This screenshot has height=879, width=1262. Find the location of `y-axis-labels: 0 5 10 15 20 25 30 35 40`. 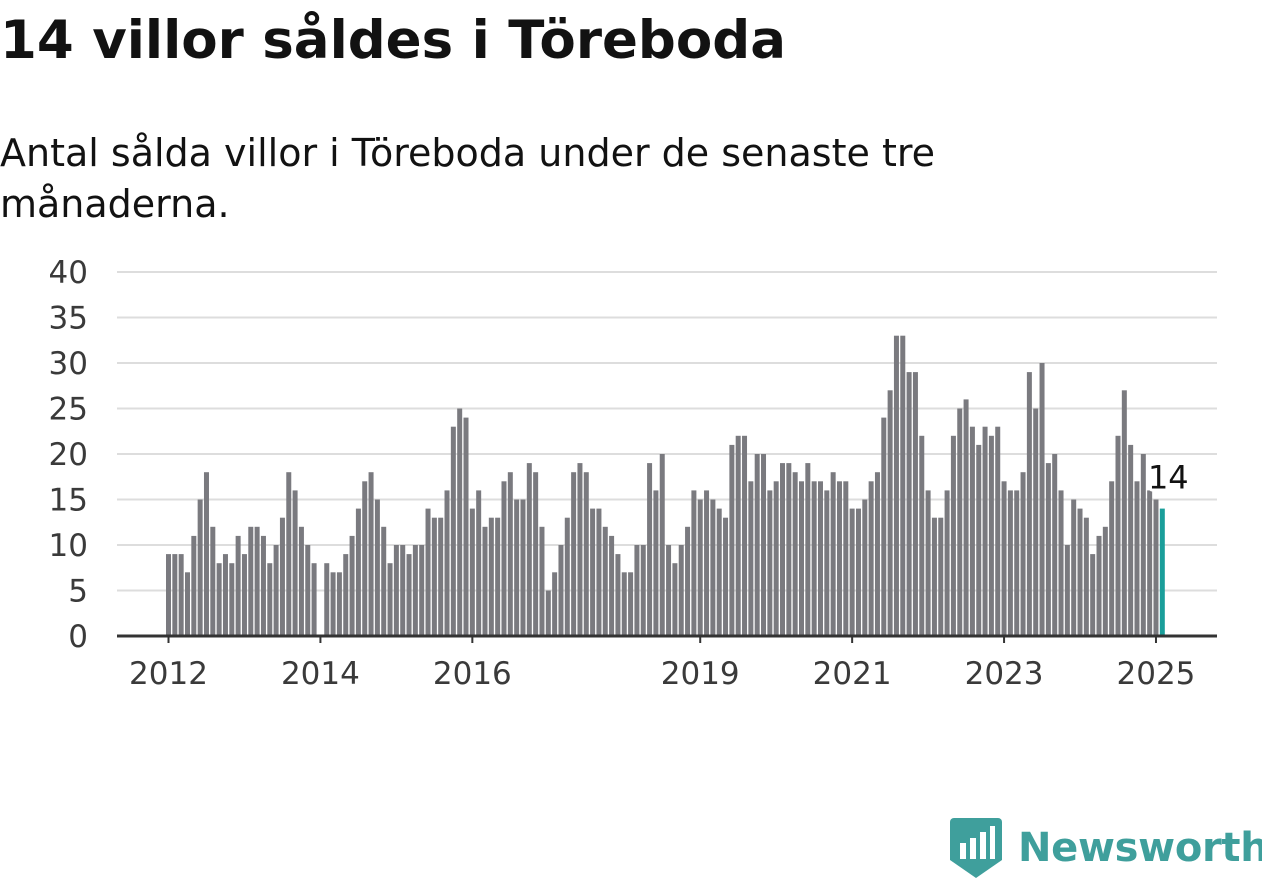

y-axis-labels: 0 5 10 15 20 25 30 35 40 is located at coordinates (68, 455).